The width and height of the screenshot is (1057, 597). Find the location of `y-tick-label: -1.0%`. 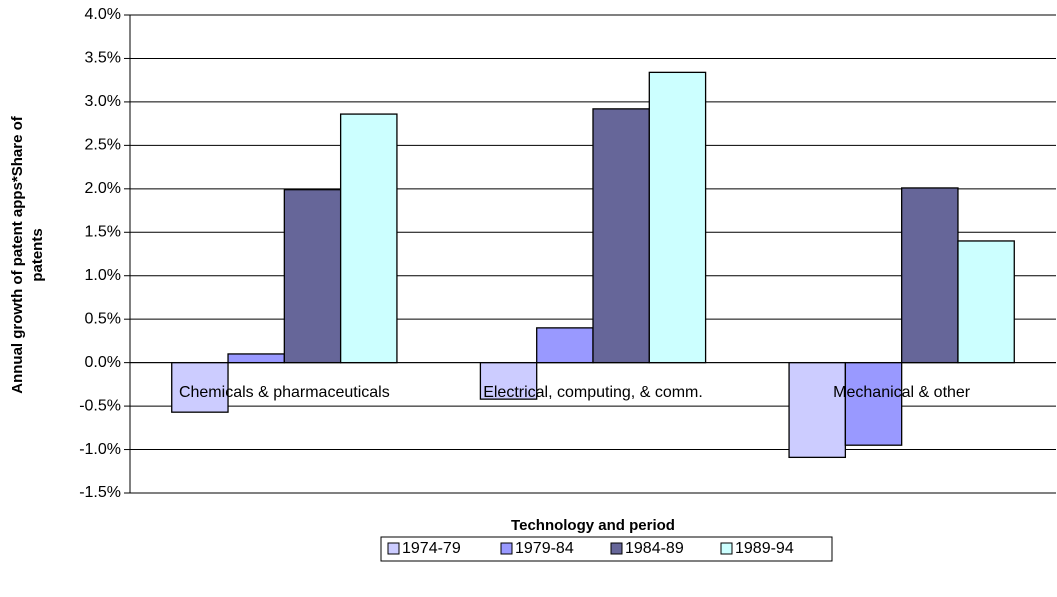

y-tick-label: -1.0% is located at coordinates (100, 449).